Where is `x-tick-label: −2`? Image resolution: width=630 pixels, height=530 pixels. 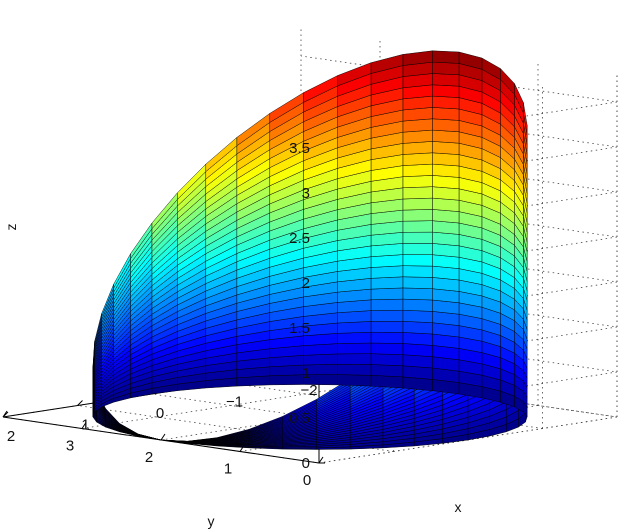
x-tick-label: −2 is located at coordinates (308, 390).